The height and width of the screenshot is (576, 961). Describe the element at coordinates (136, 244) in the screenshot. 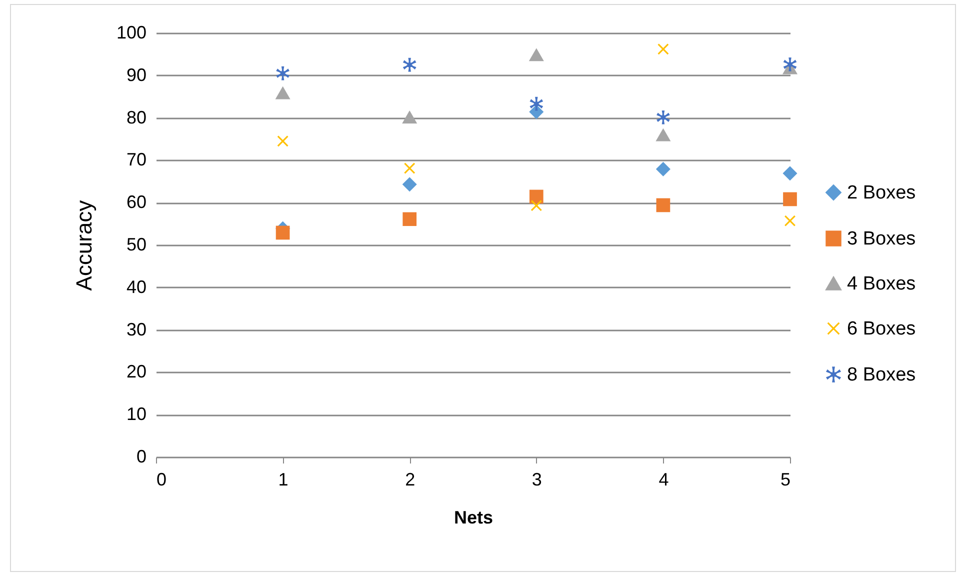

I see `y-tick-label: 50` at that location.